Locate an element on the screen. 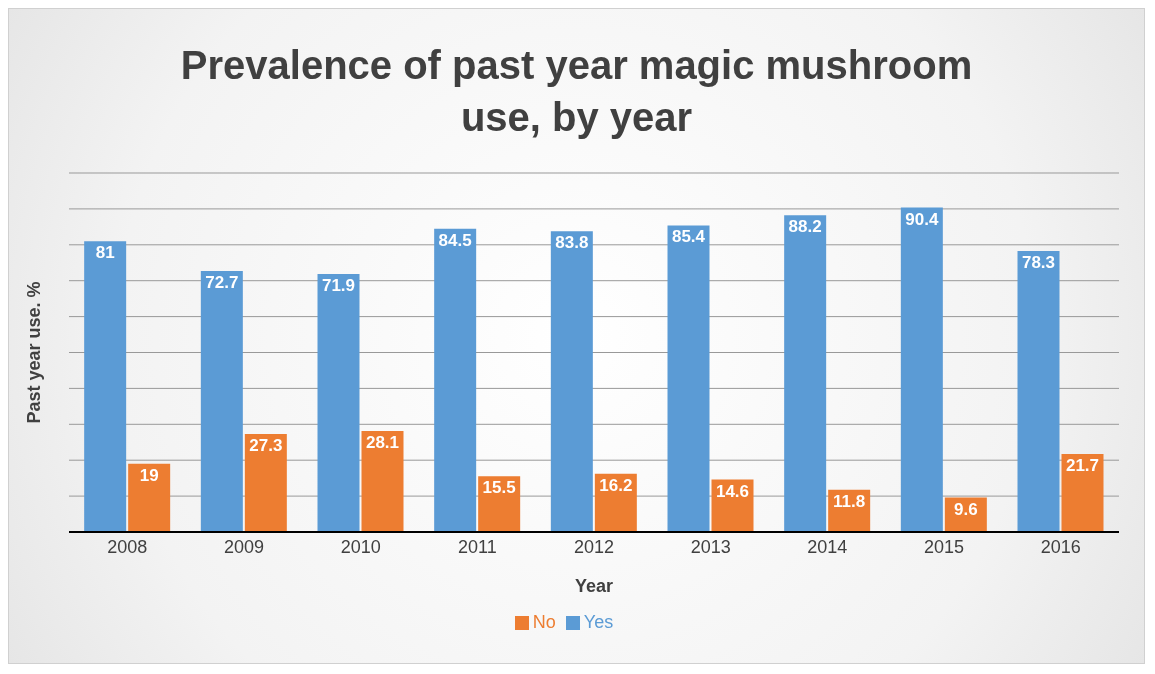 The image size is (1155, 674). data-label: 15.5 is located at coordinates (499, 488).